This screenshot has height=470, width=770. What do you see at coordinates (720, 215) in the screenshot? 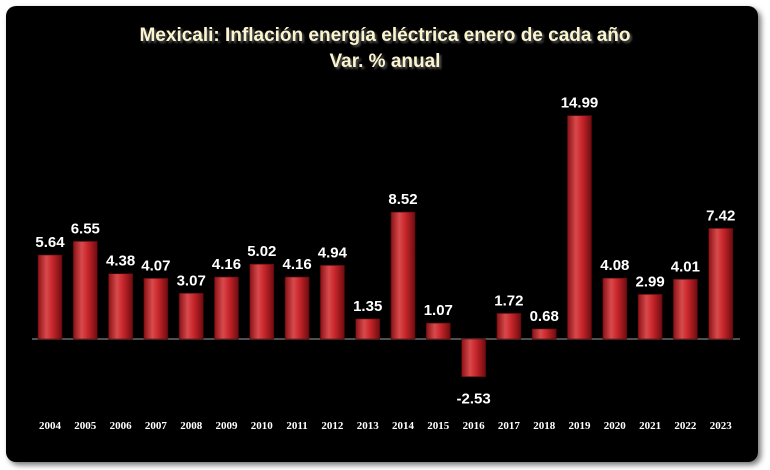
I see `value-label-2023: 7.42` at bounding box center [720, 215].